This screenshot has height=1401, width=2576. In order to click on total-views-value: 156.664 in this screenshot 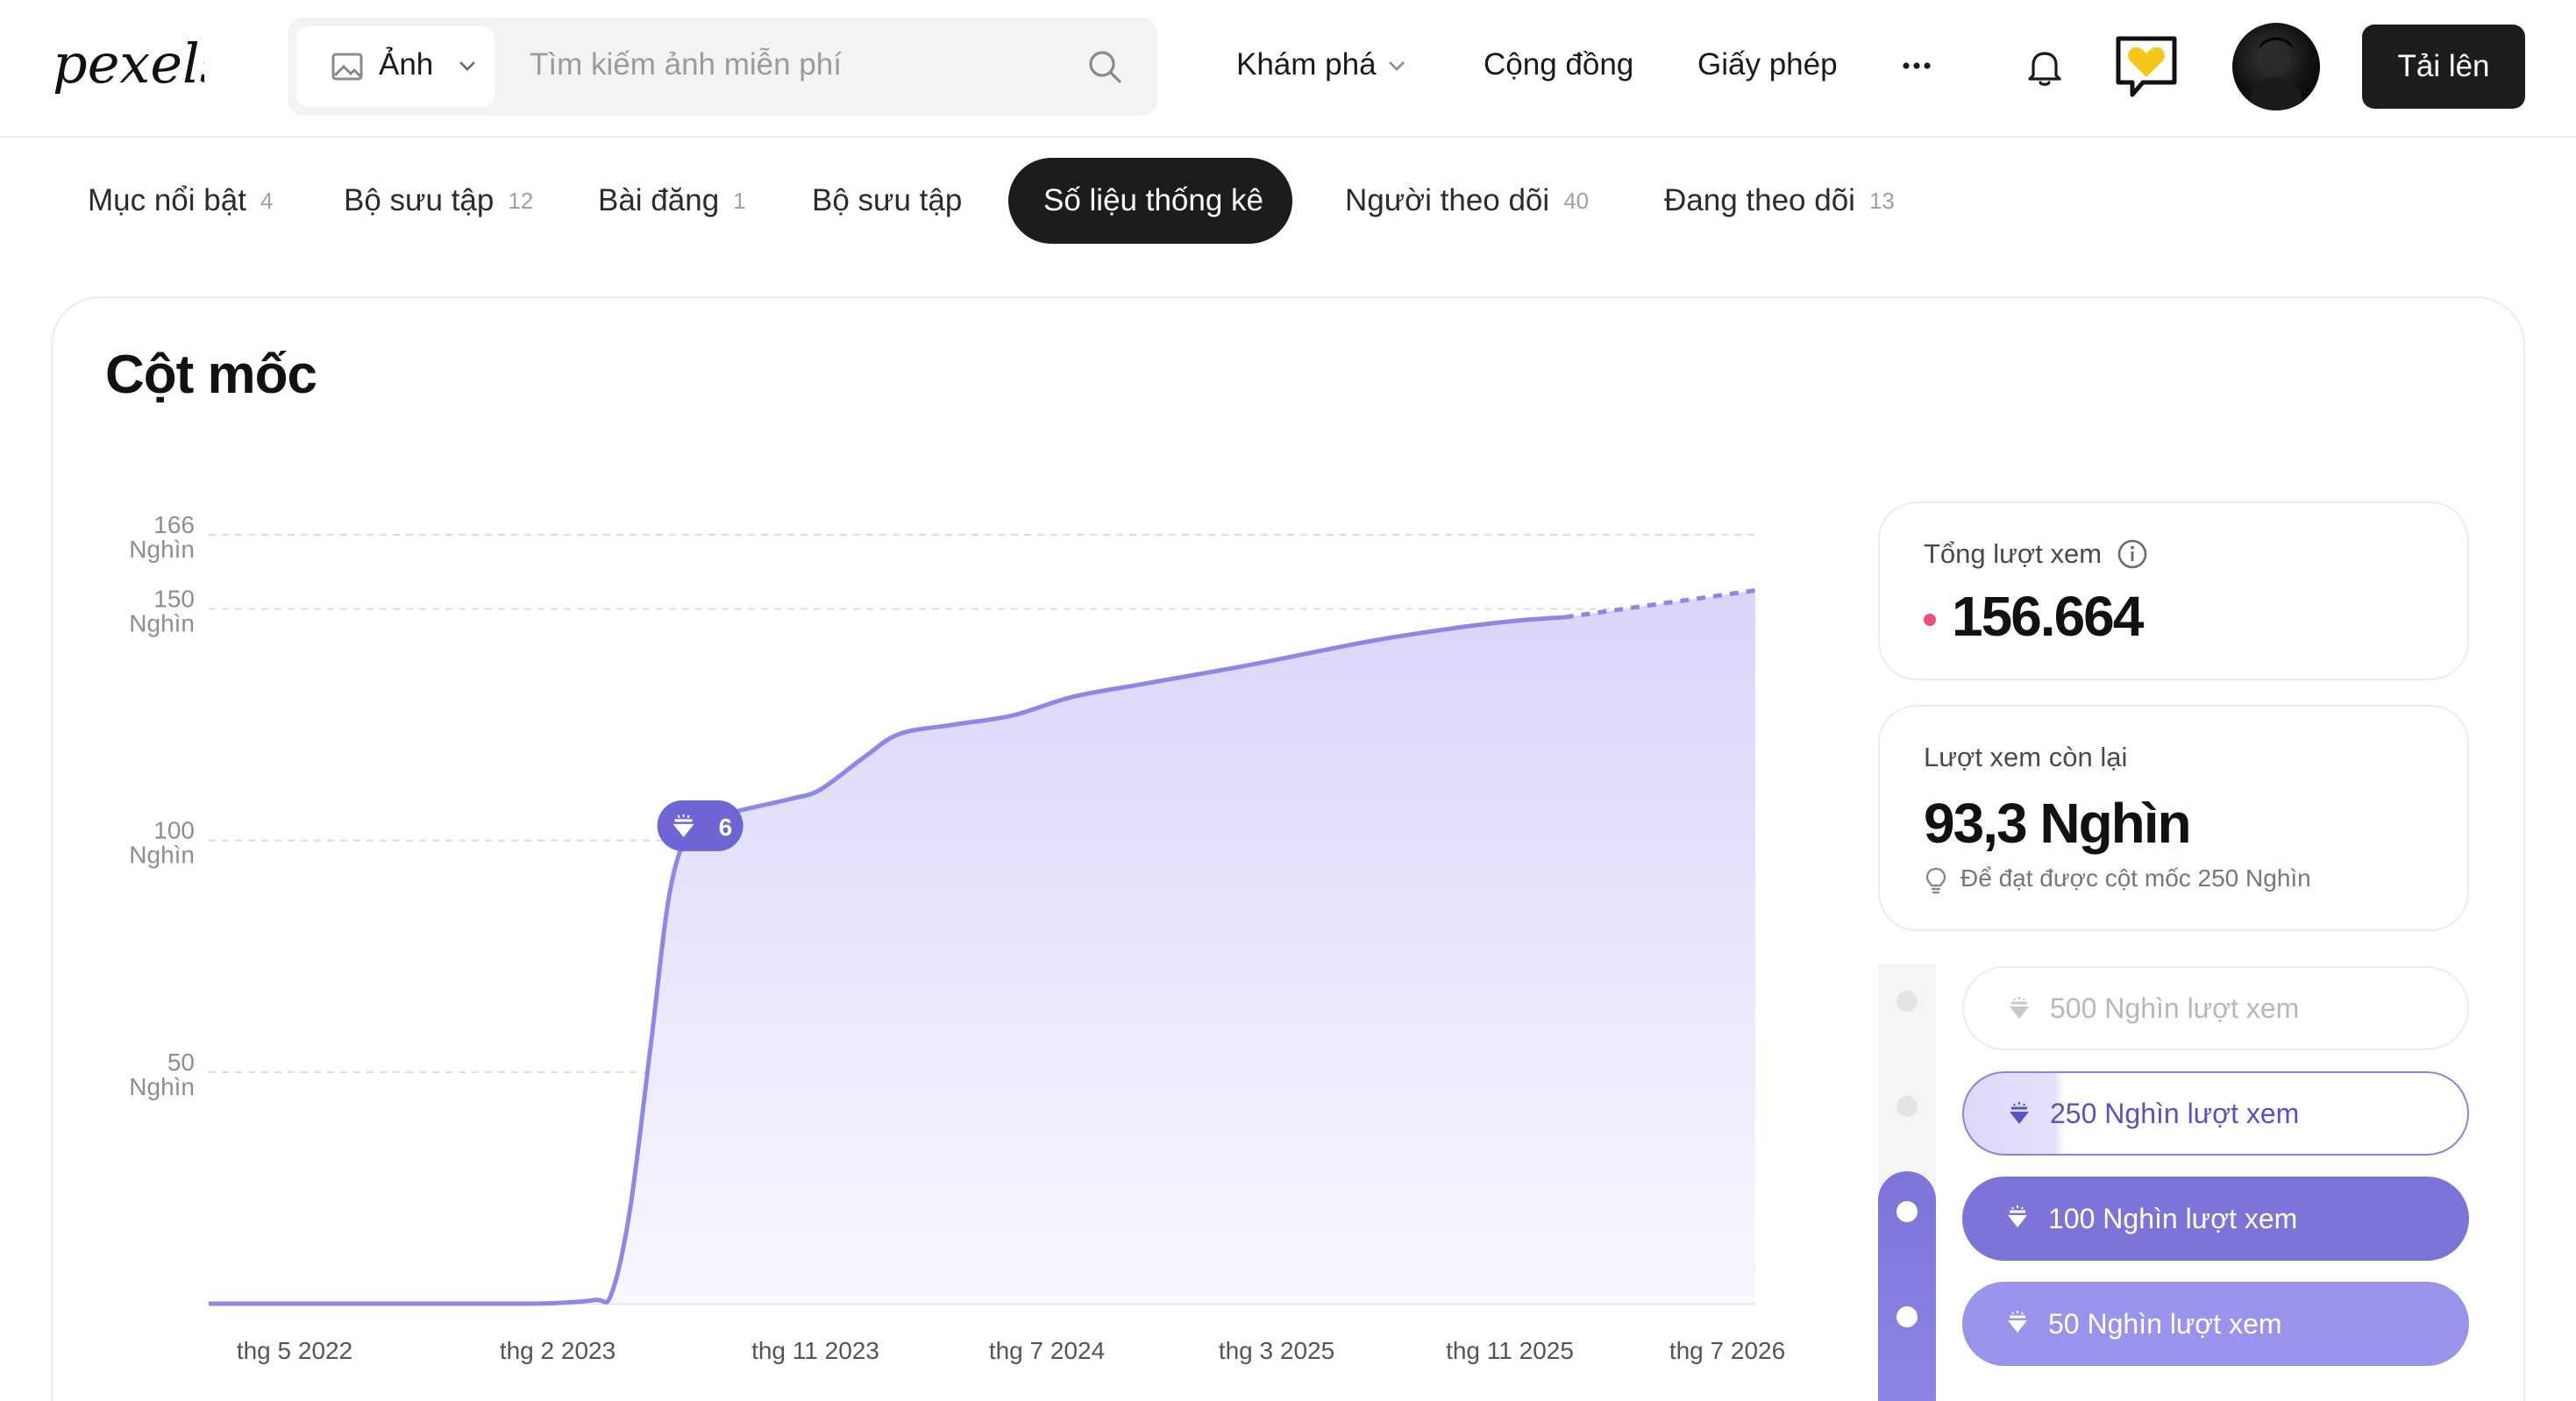, I will do `click(2048, 616)`.